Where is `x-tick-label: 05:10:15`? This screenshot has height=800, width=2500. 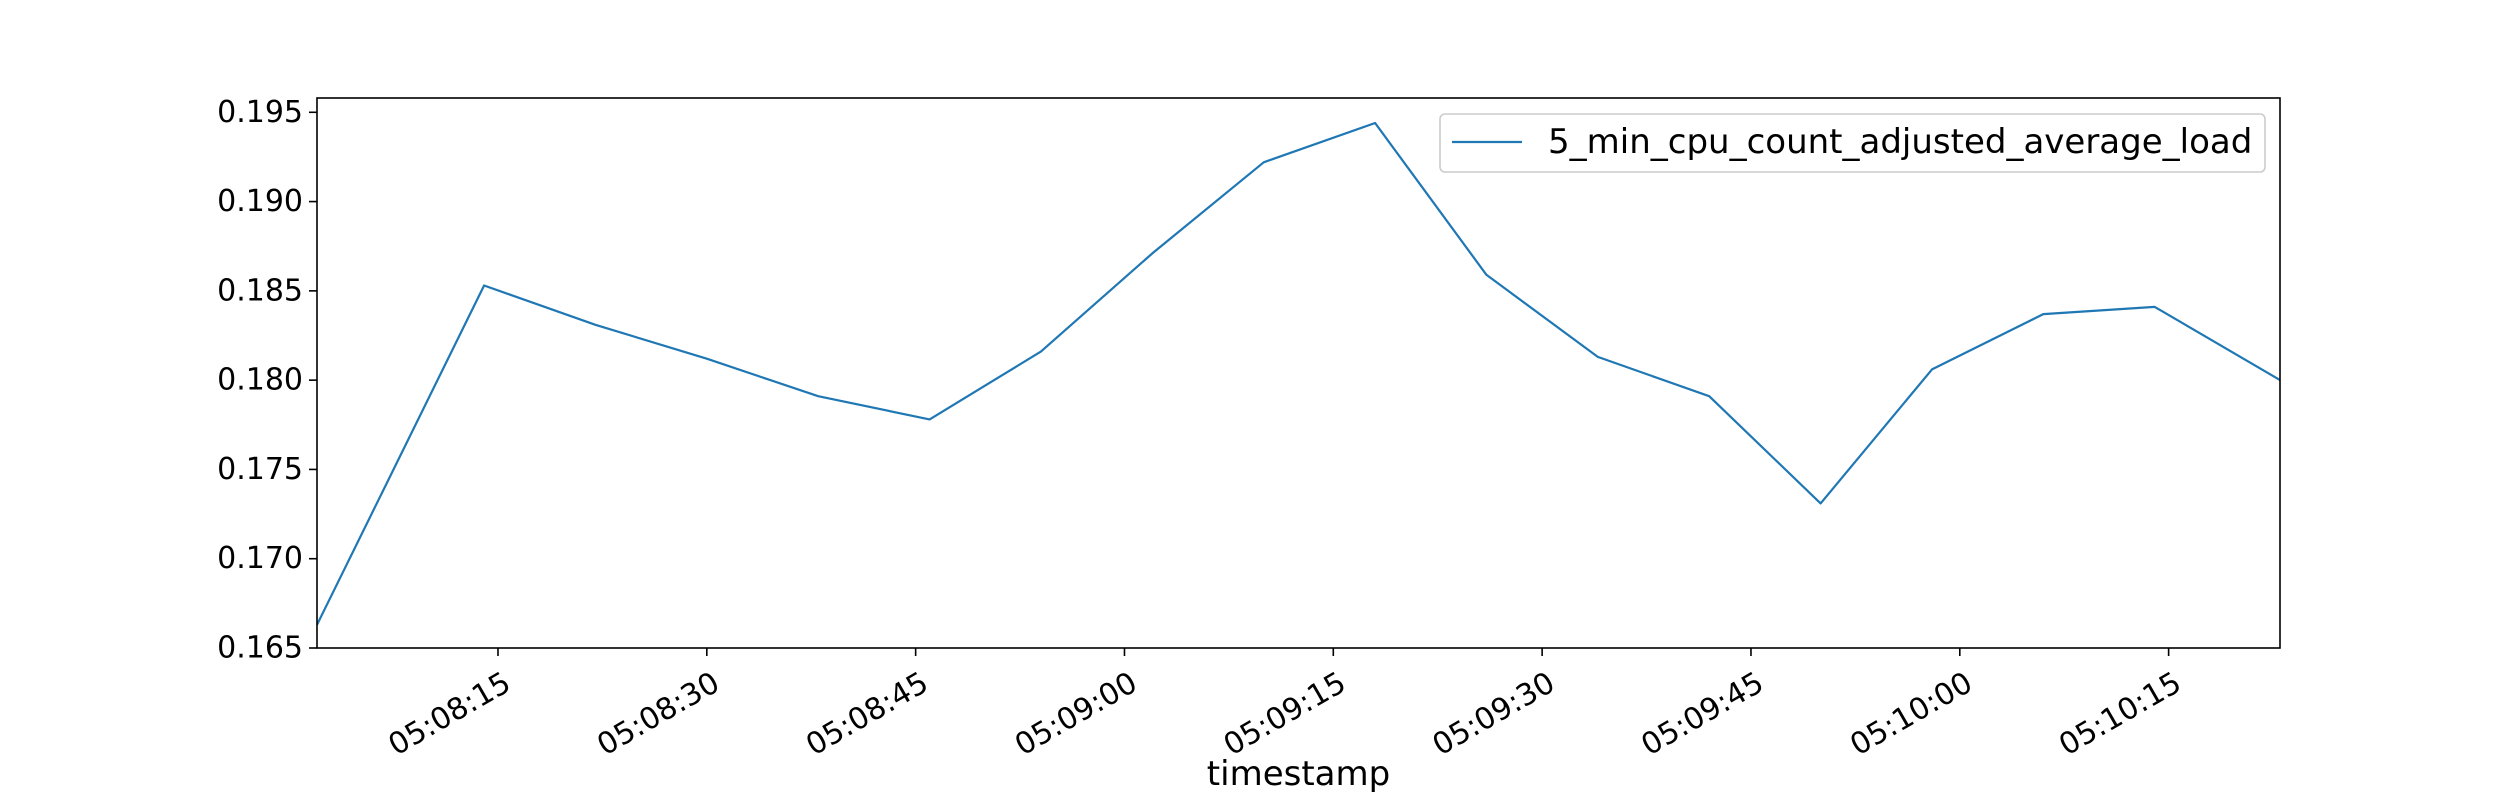 x-tick-label: 05:10:15 is located at coordinates (2120, 714).